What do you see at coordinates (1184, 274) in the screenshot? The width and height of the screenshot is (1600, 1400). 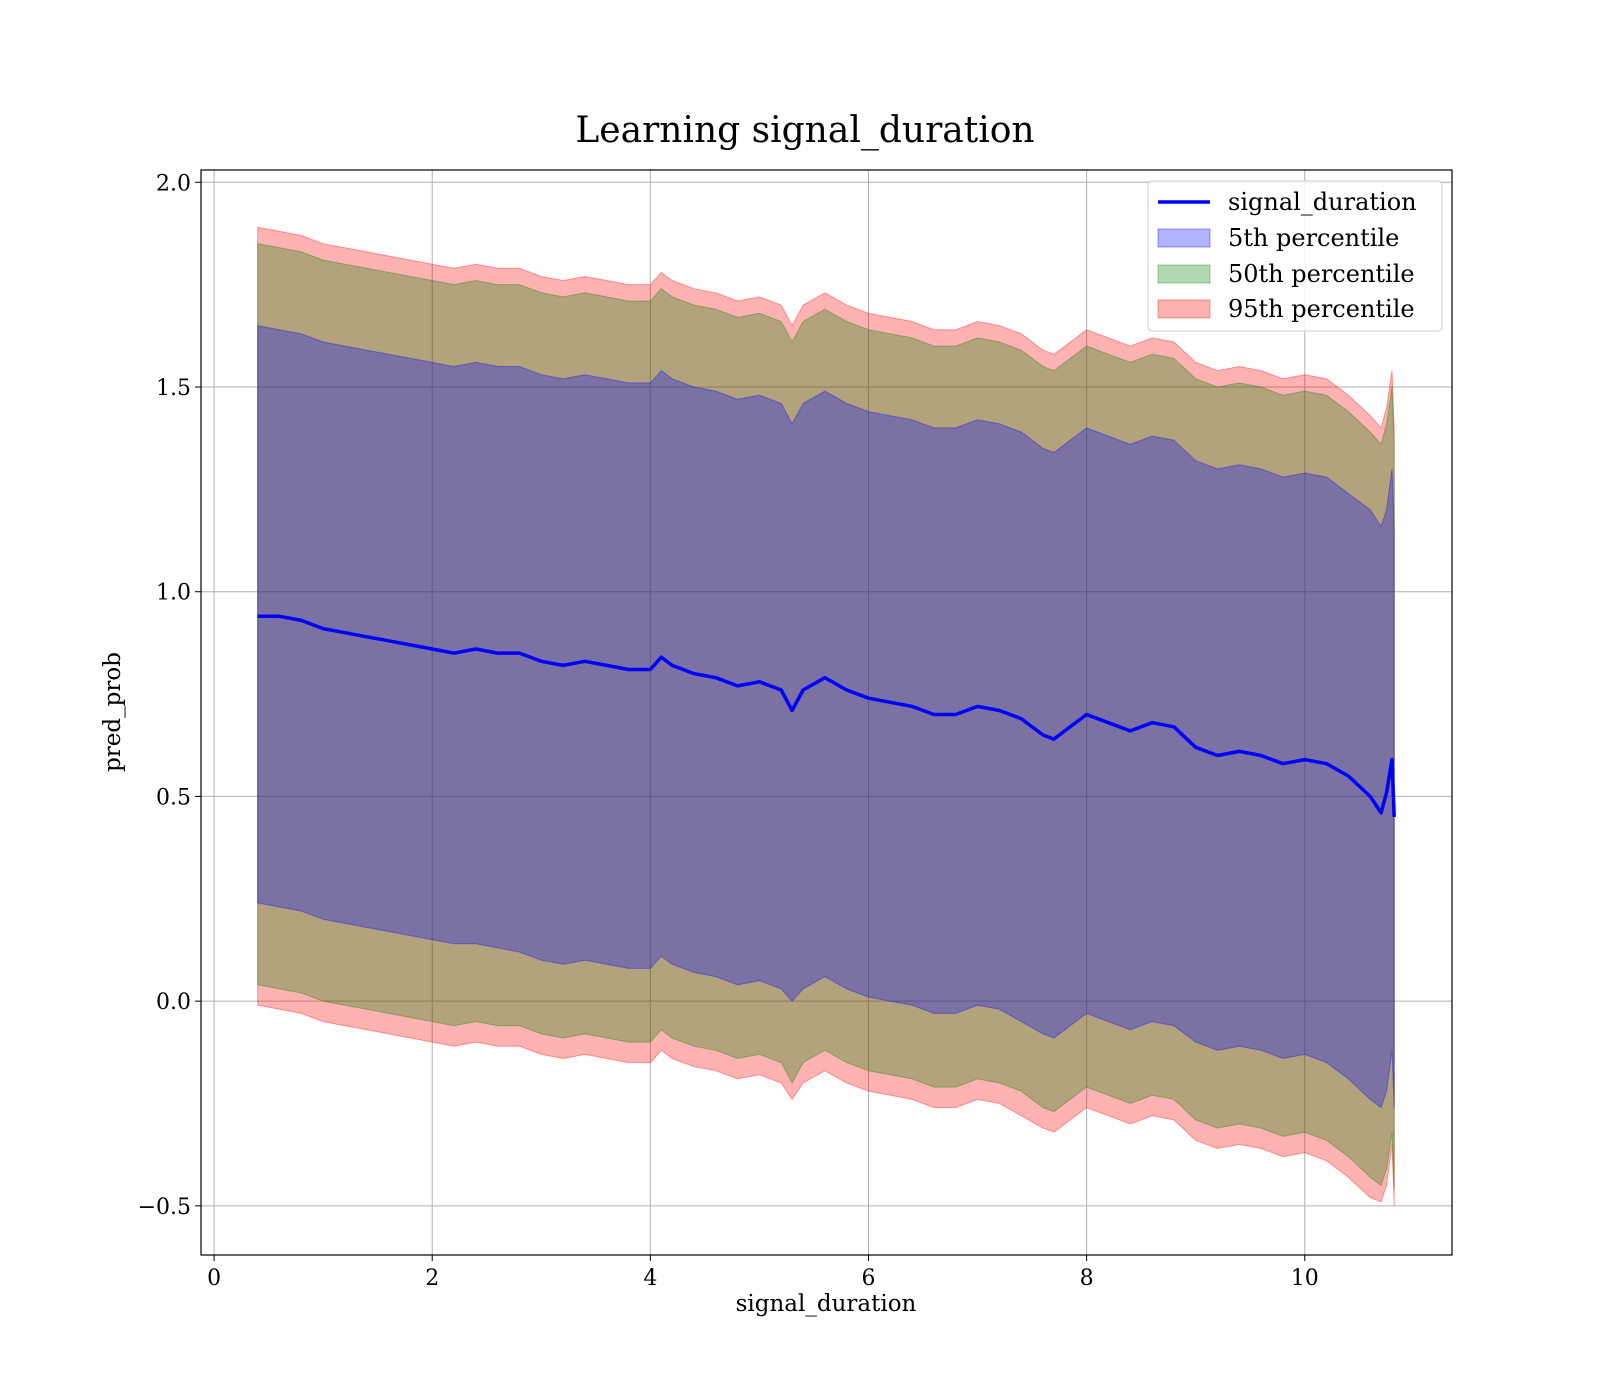 I see `legend-swatch-50th-percentile` at bounding box center [1184, 274].